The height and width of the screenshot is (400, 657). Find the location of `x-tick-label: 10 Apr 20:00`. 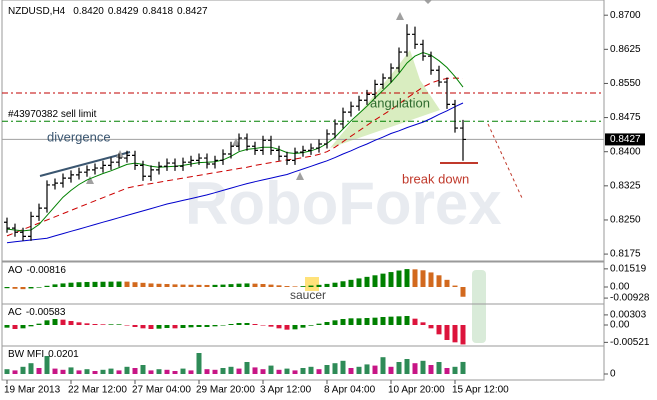

x-tick-label: 10 Apr 20:00 is located at coordinates (416, 390).